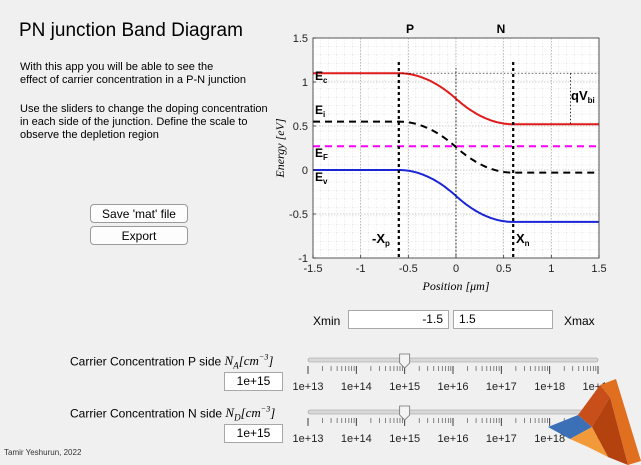 The height and width of the screenshot is (465, 641). I want to click on y-tick-label: 1, so click(305, 83).